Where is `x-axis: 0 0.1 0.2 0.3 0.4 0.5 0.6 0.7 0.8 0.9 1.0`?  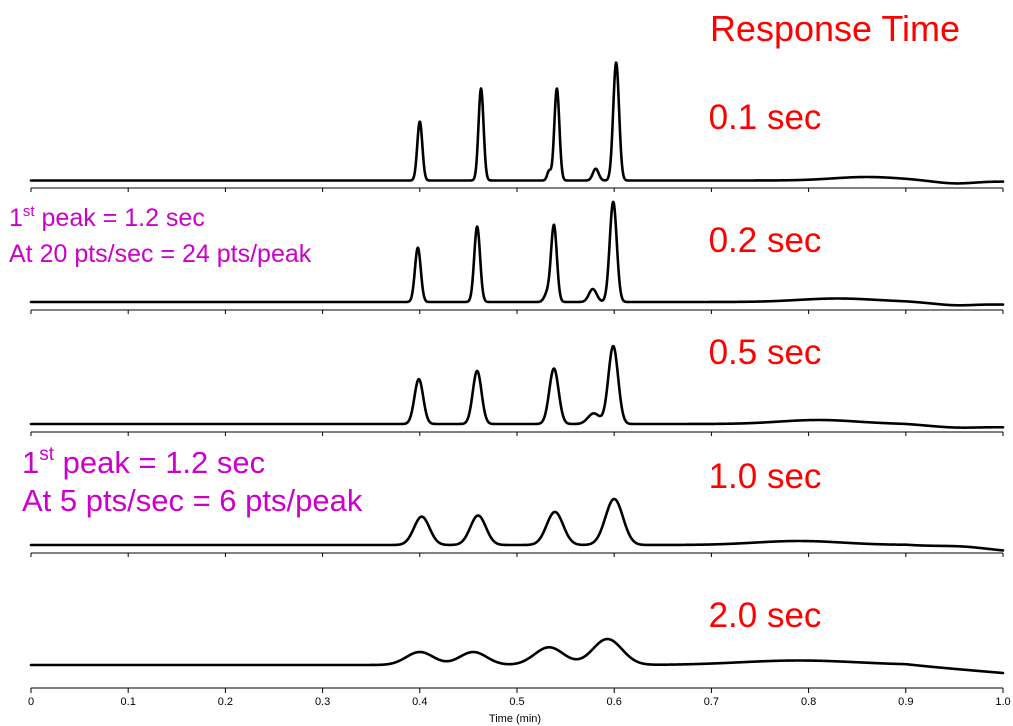 x-axis: 0 0.1 0.2 0.3 0.4 0.5 0.6 0.7 0.8 0.9 1.0 is located at coordinates (519, 697).